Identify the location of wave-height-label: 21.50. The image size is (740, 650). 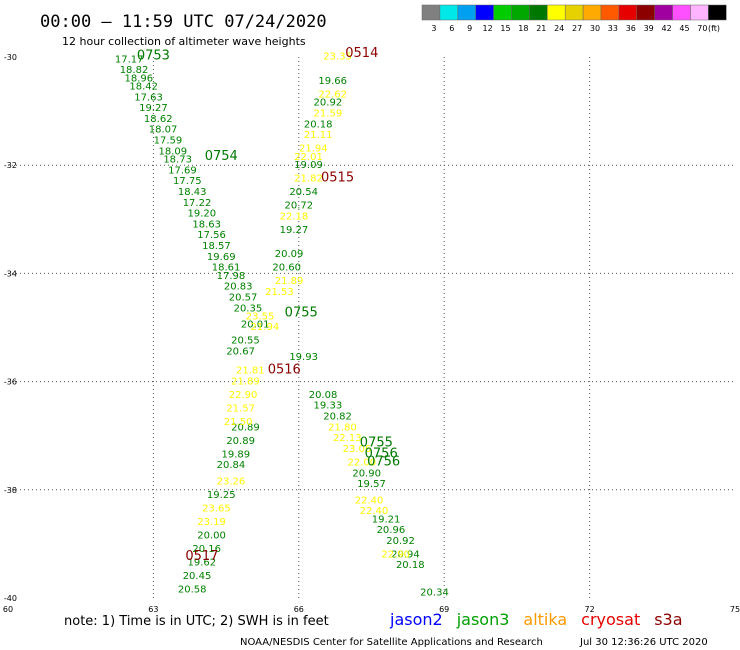
(238, 422).